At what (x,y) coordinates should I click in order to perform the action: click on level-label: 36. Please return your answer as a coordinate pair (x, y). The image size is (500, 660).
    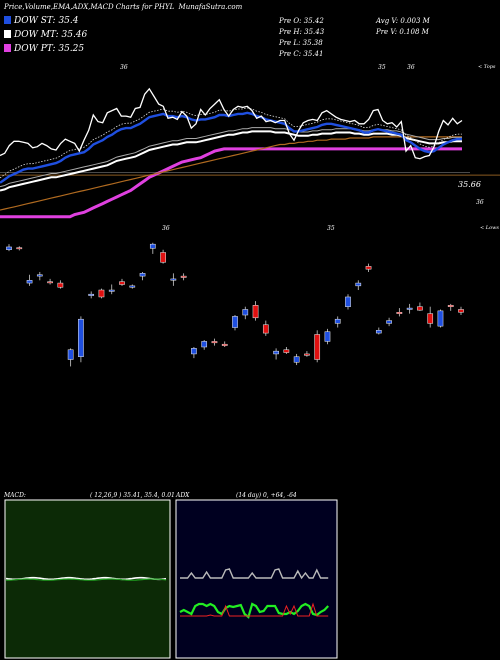
    Looking at the image, I should click on (480, 202).